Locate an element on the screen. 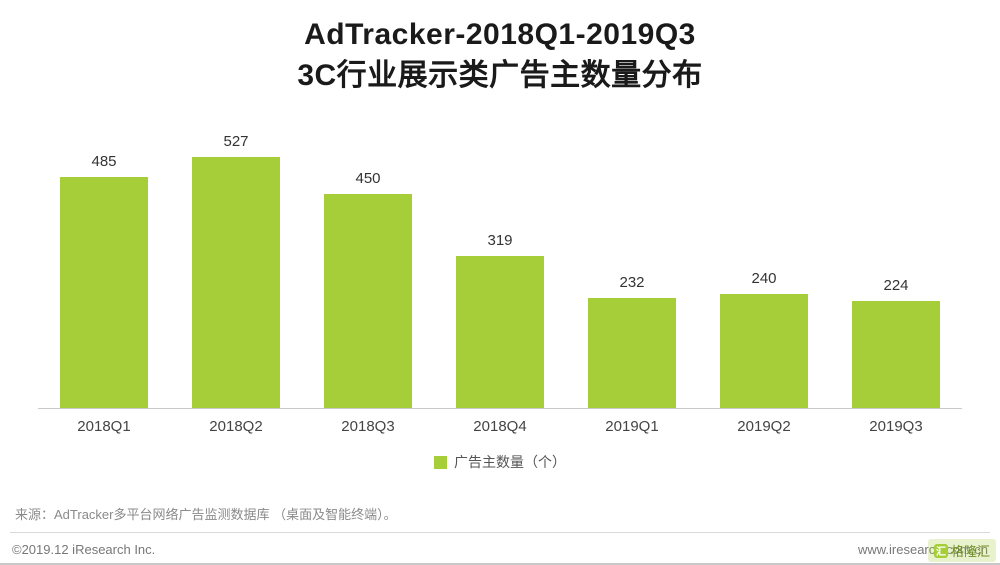 This screenshot has width=1000, height=565. bar-value-label: 485 is located at coordinates (104, 161).